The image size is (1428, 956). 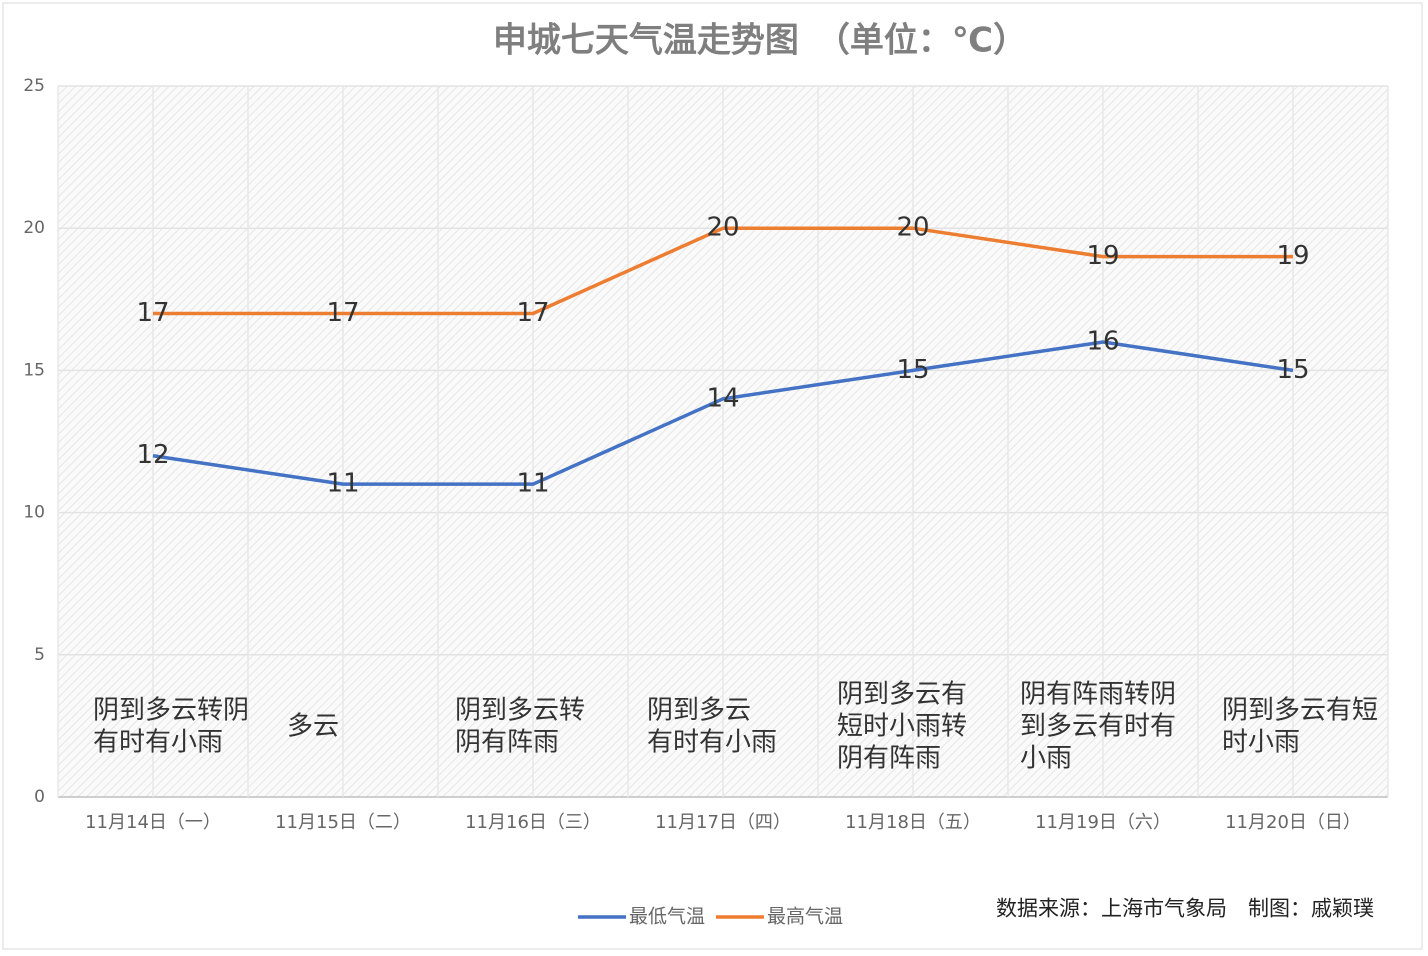 I want to click on weather-description: 阴有阵雨转阴, so click(x=1098, y=695).